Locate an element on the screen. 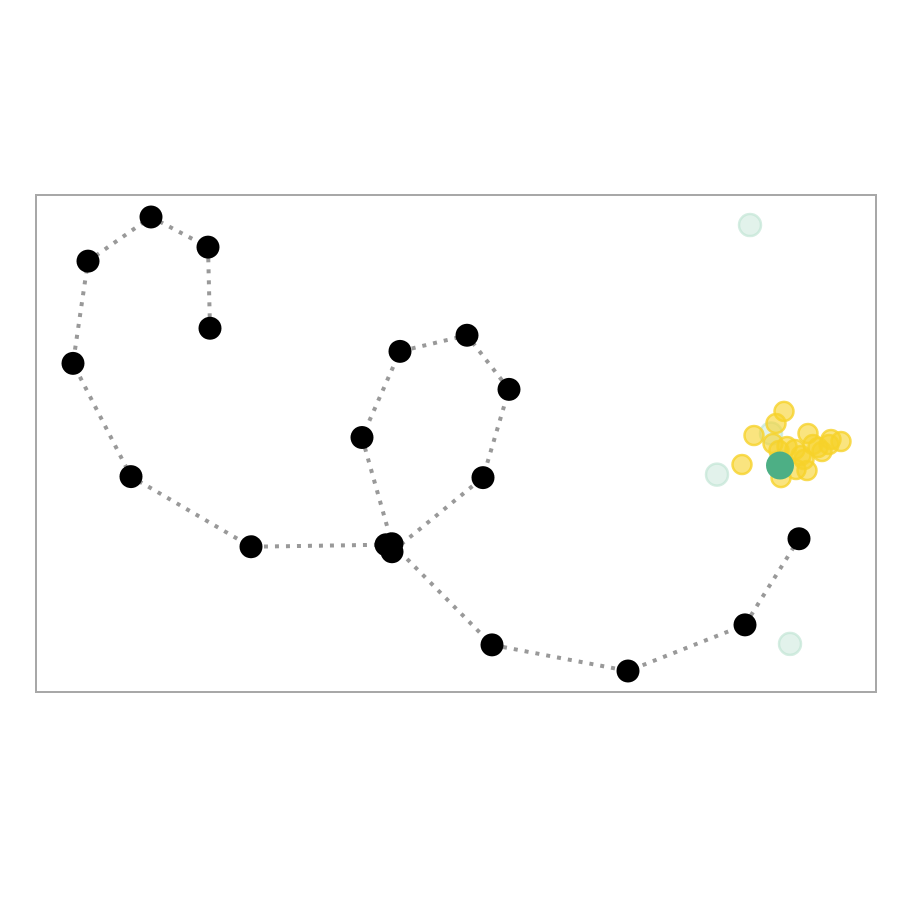 This screenshot has width=900, height=900. focus-point-layer is located at coordinates (780, 465).